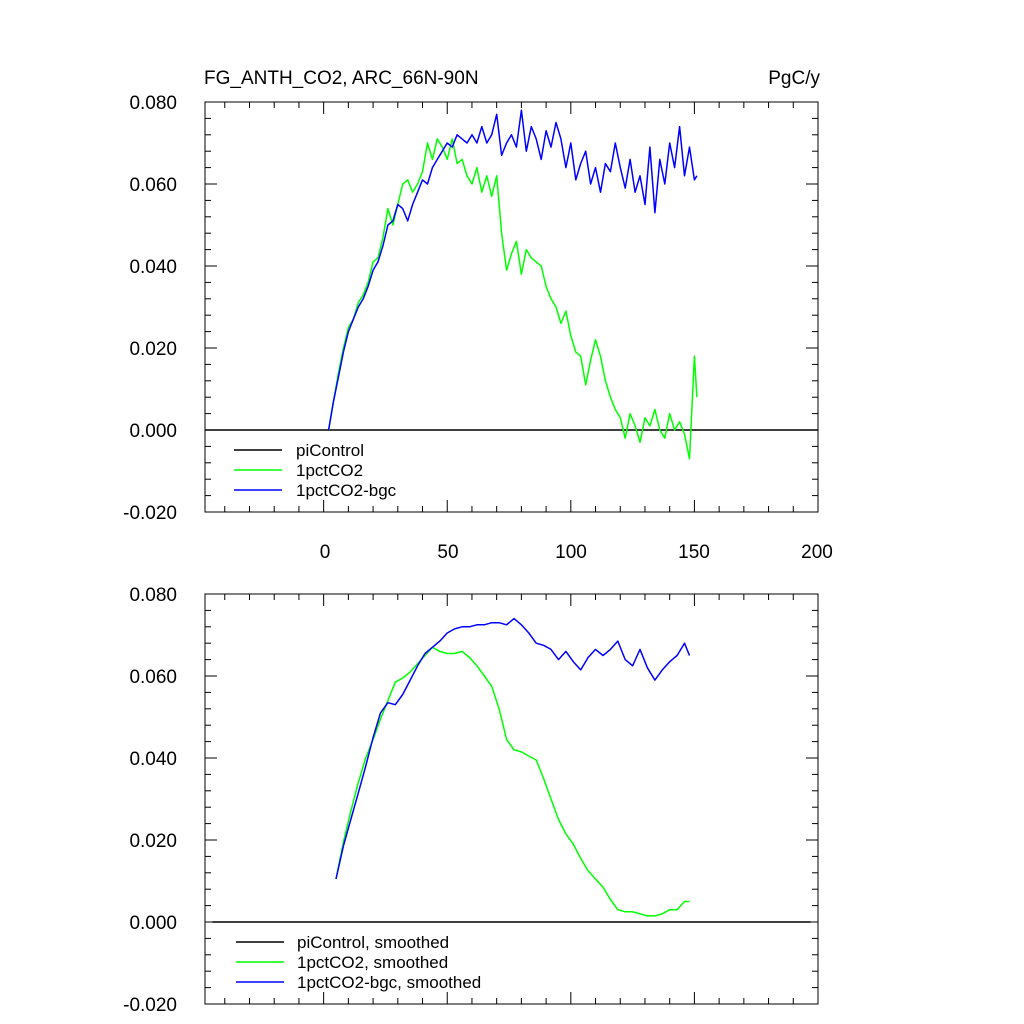 The width and height of the screenshot is (1024, 1024). I want to click on bottom-y-tick-label: 0.020, so click(153, 841).